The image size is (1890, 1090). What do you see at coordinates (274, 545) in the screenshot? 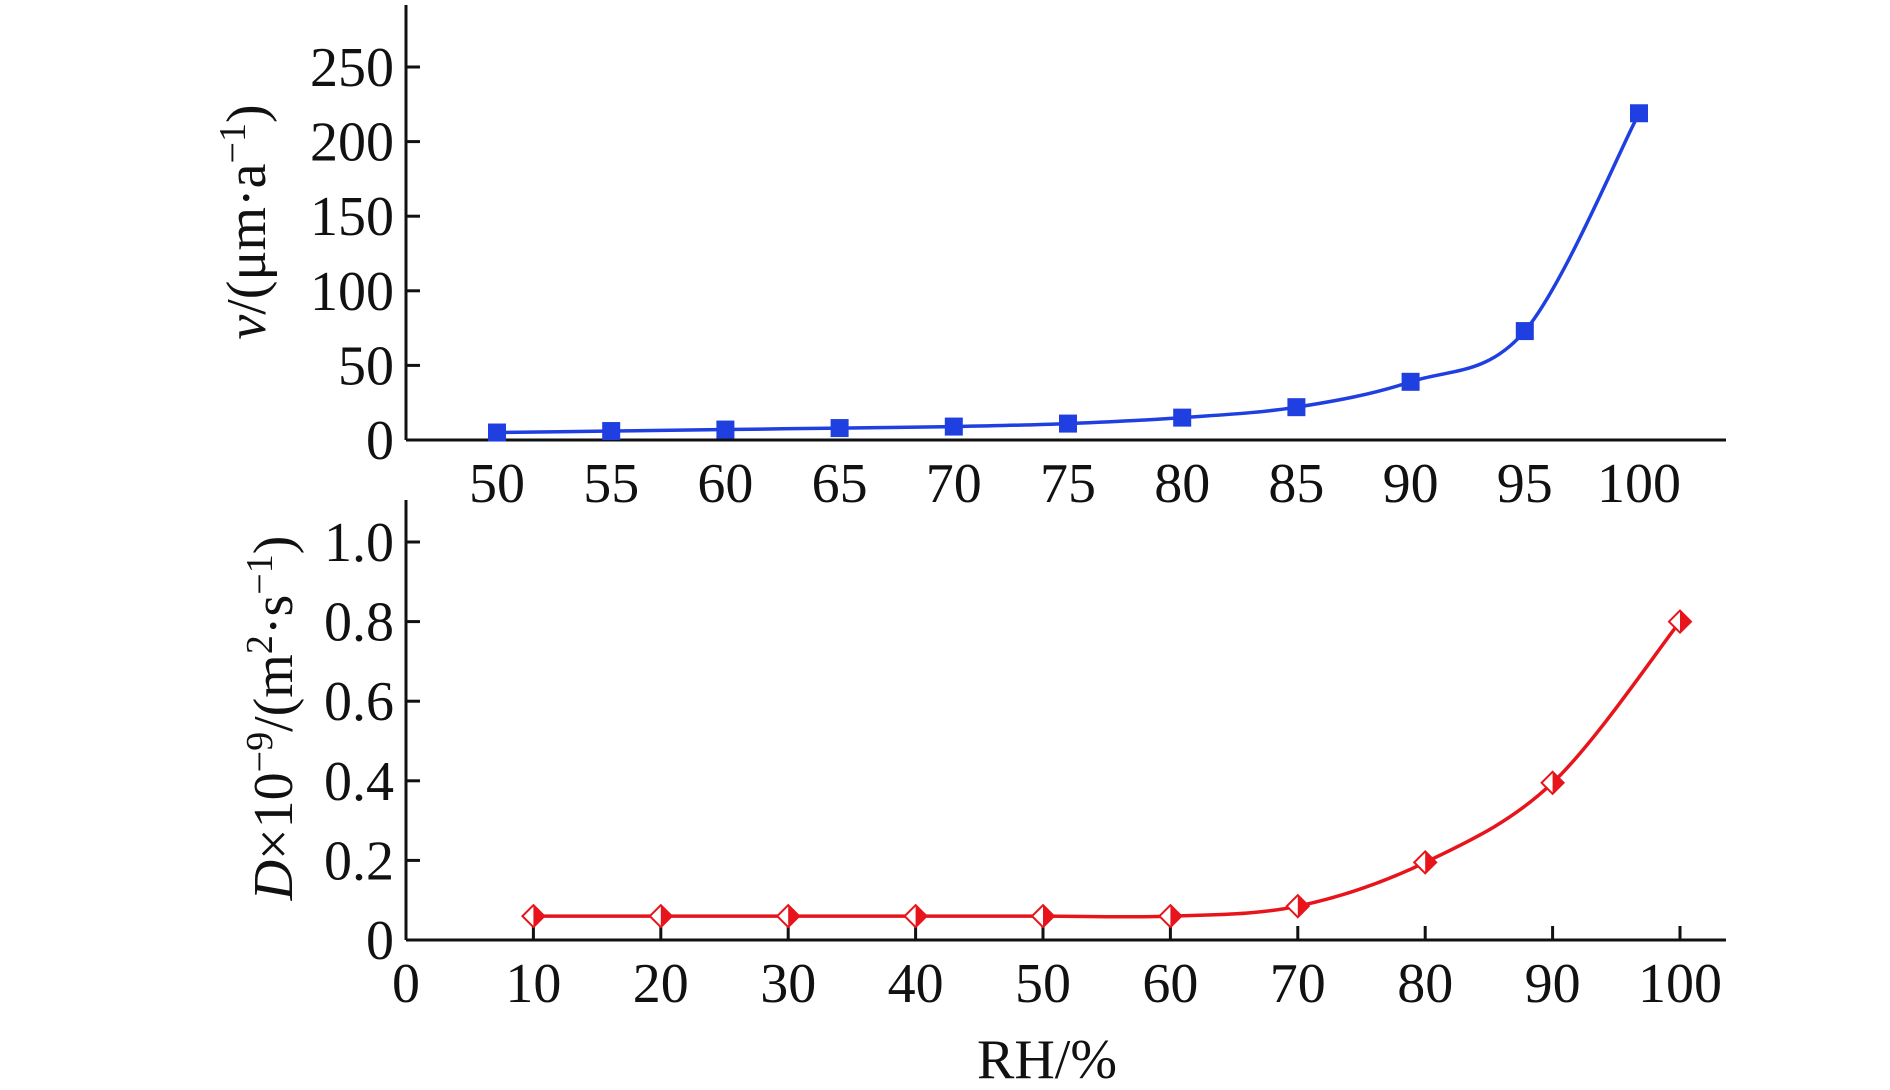
I see `bottom-ylabel-end: )` at bounding box center [274, 545].